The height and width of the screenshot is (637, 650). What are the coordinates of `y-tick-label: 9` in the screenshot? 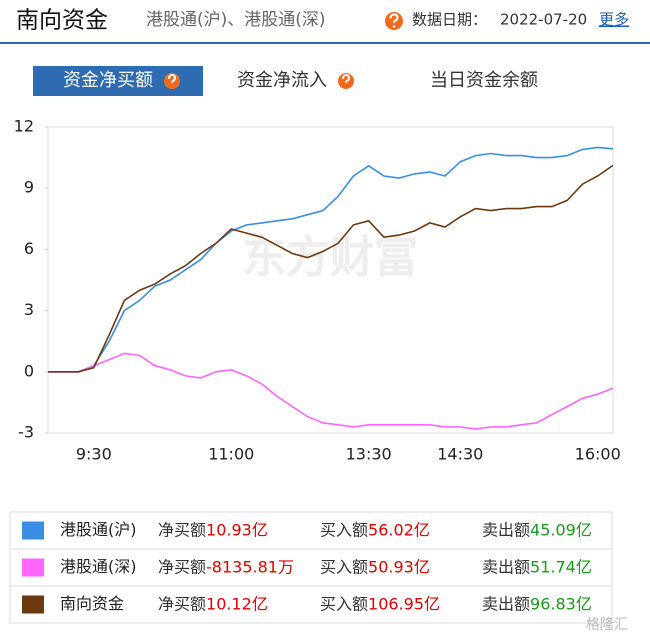 It's located at (29, 187).